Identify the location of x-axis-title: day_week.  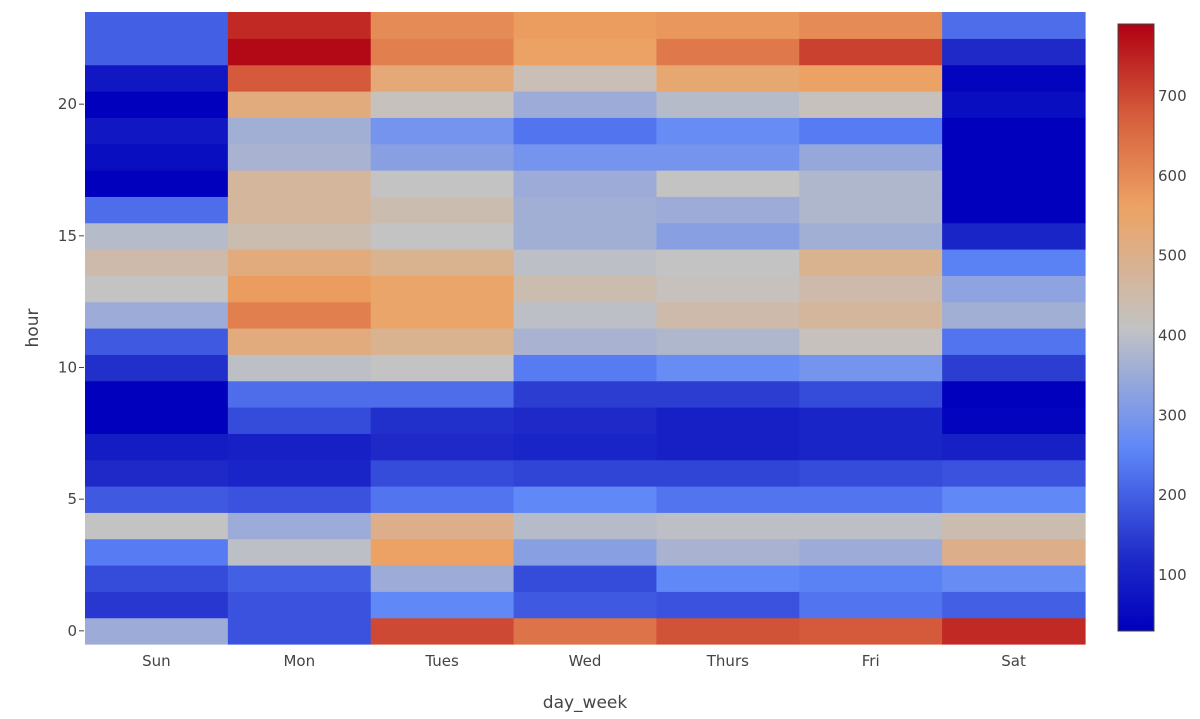
(585, 703).